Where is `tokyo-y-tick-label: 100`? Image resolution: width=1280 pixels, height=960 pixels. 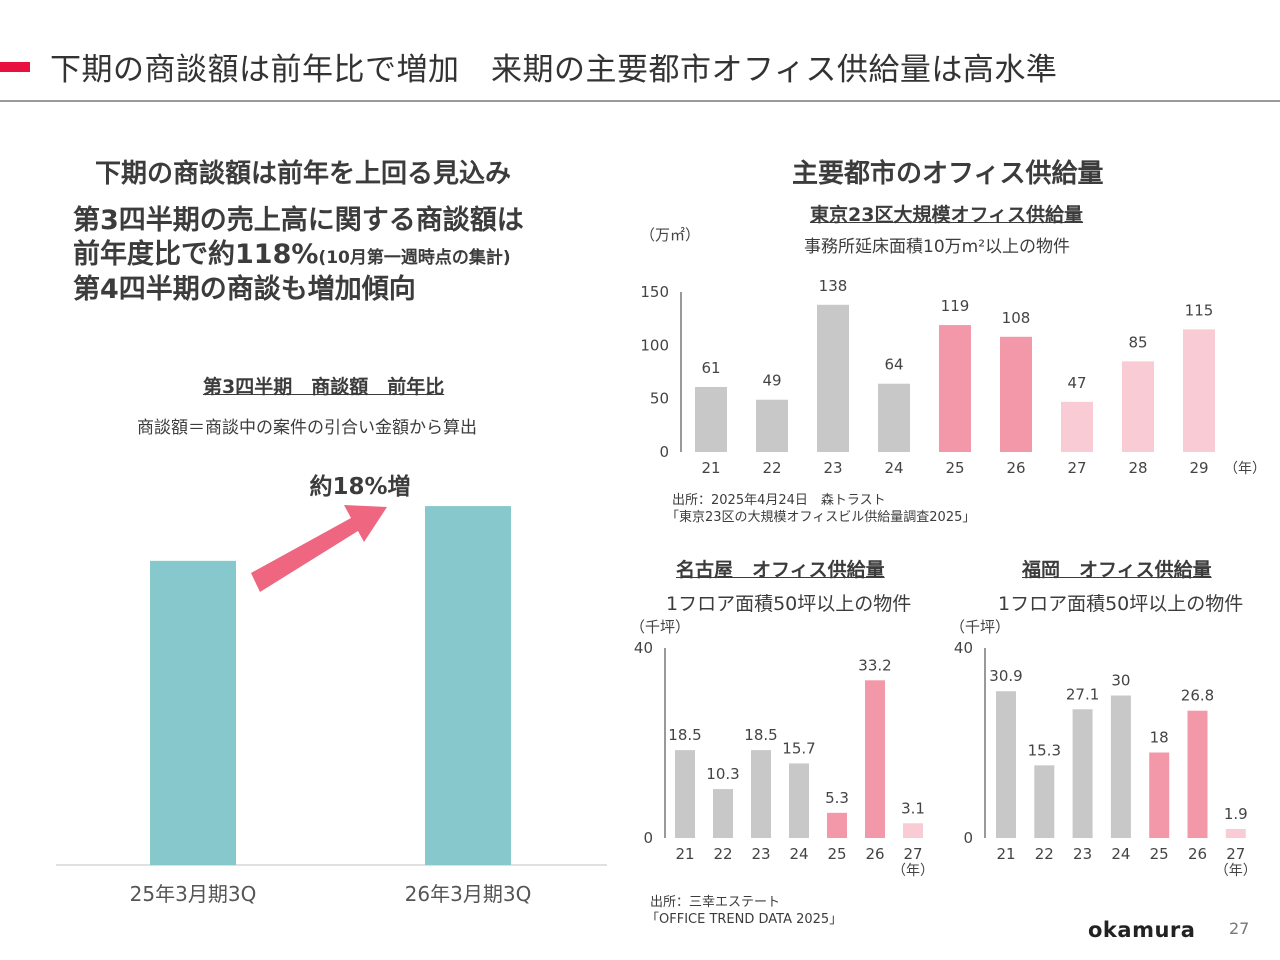
tokyo-y-tick-label: 100 is located at coordinates (654, 345).